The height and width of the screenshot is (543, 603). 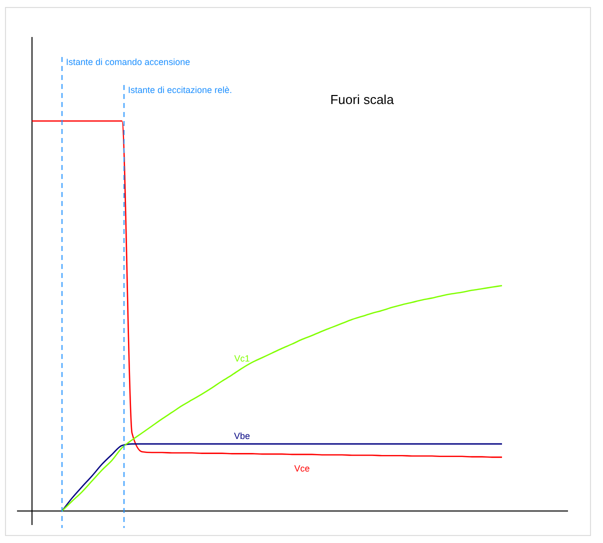 What do you see at coordinates (128, 62) in the screenshot?
I see `text: Istante di comando accensione` at bounding box center [128, 62].